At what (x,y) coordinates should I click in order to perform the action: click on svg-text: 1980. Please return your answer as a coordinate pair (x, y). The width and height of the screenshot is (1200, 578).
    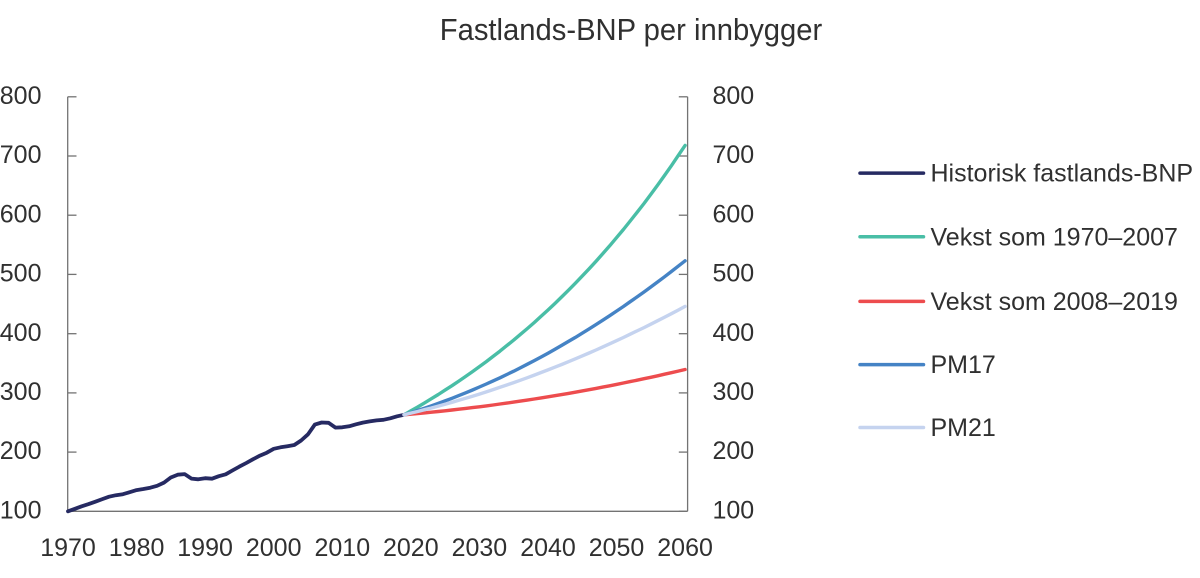
    Looking at the image, I should click on (137, 548).